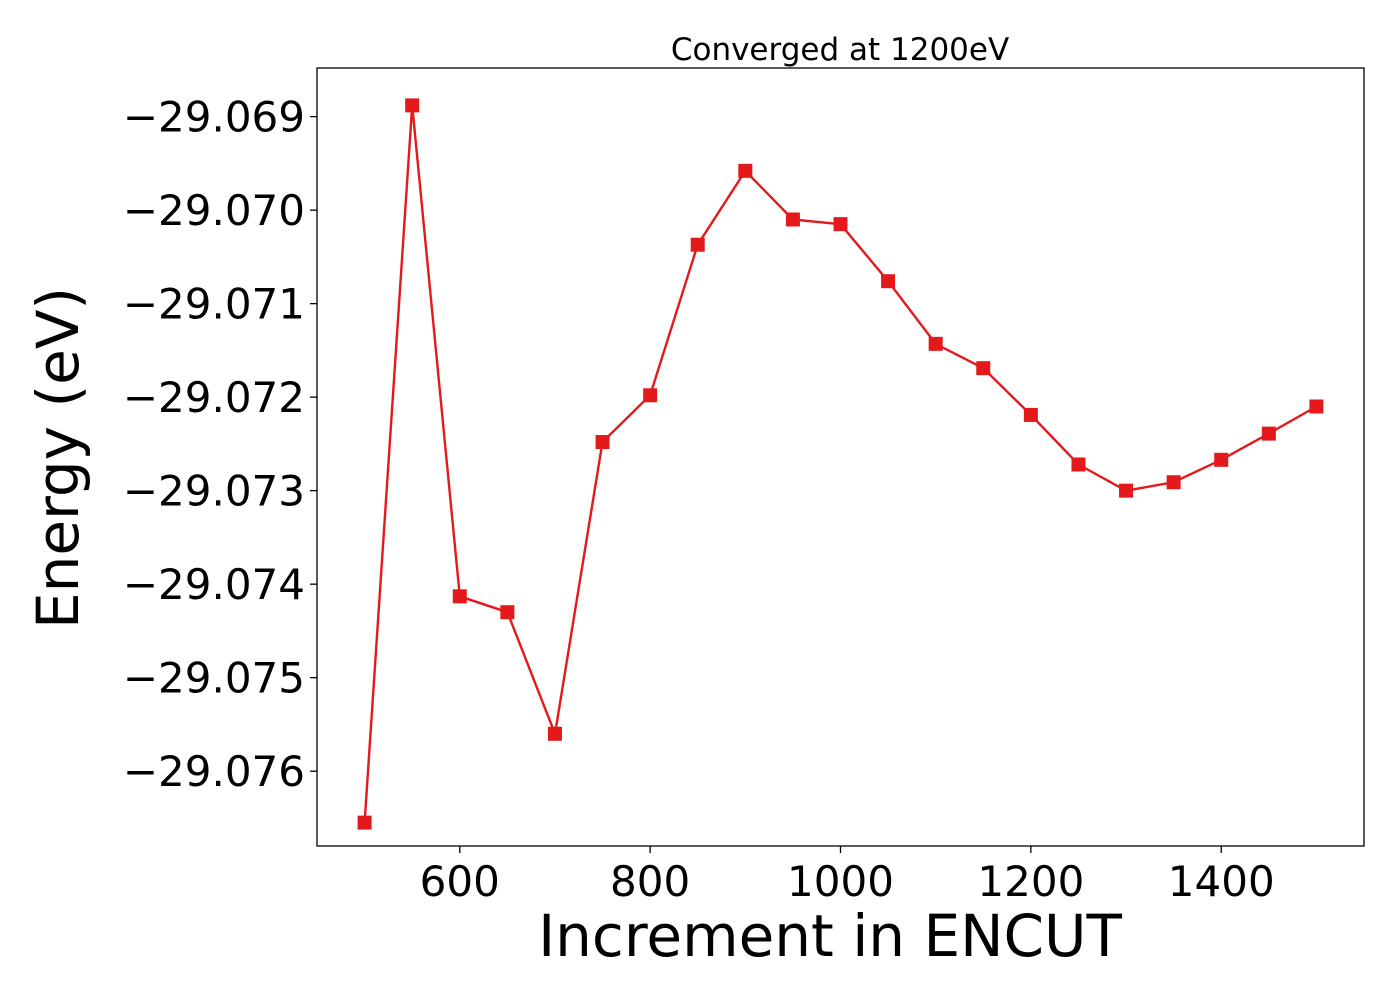  I want to click on x-axis-label: Increment in ENCUT, so click(830, 936).